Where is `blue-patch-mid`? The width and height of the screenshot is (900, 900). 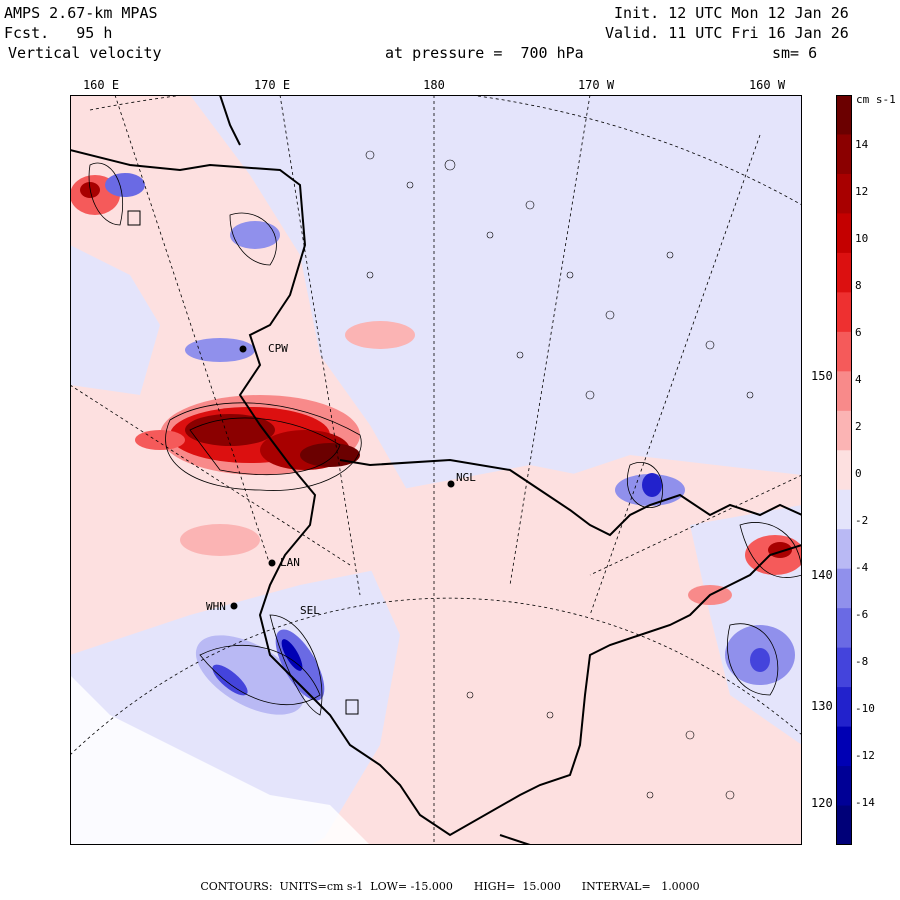
blue-patch-mid is located at coordinates (220, 350).